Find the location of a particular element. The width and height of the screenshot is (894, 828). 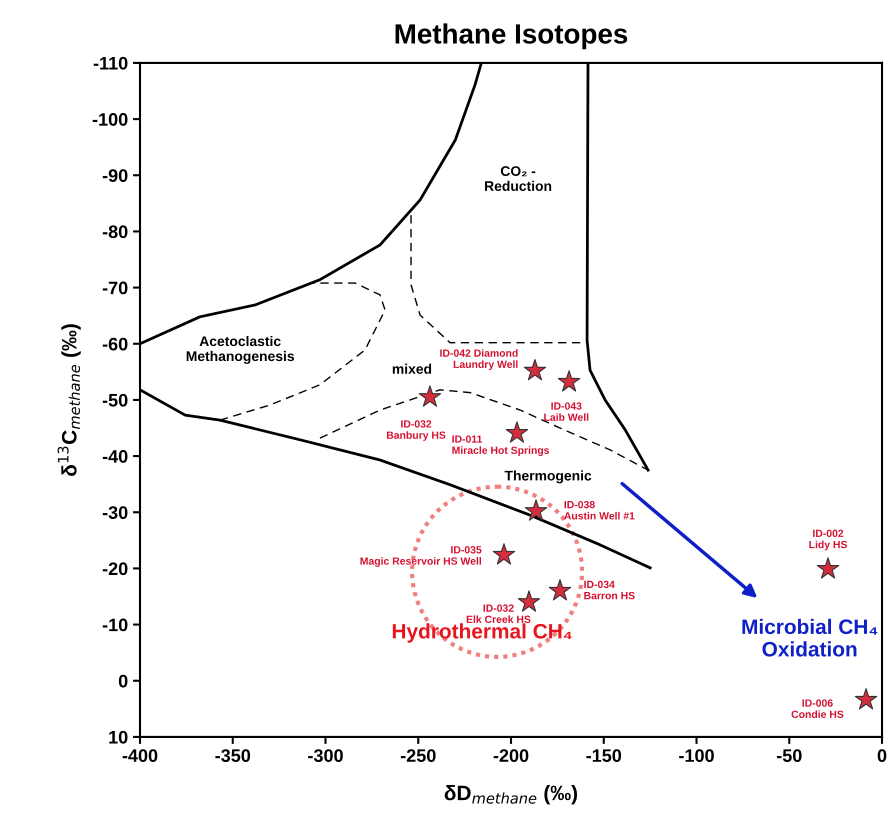

annotation: ID-043 Laib Well is located at coordinates (566, 411).